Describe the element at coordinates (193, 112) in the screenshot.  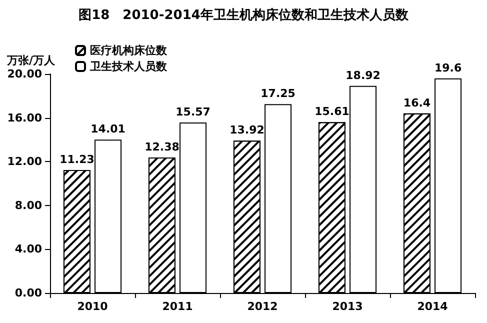
I see `data-label: 15.57` at that location.